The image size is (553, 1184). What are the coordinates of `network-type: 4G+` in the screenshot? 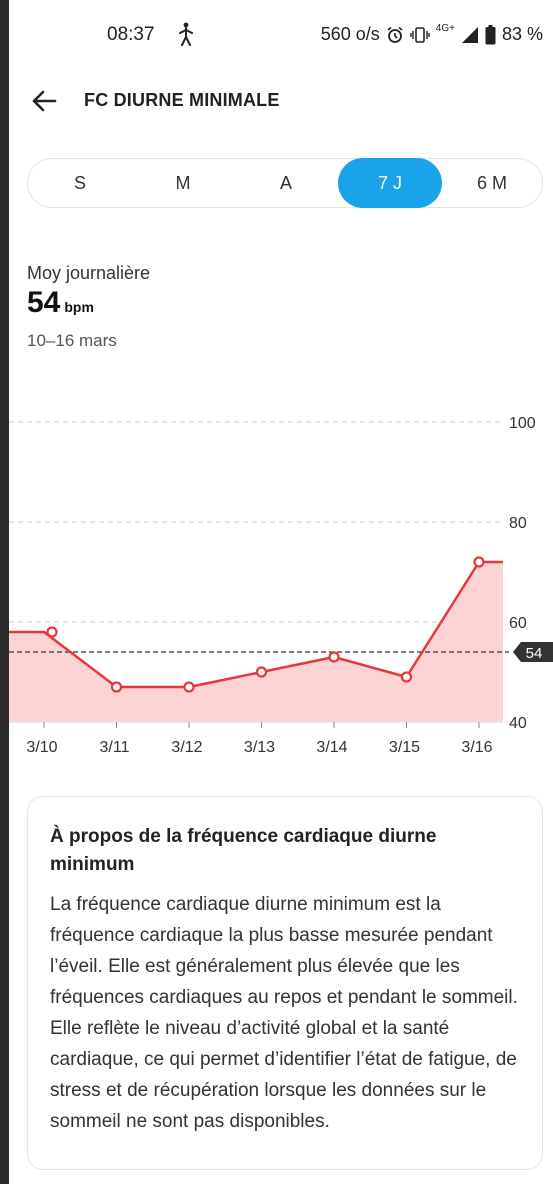 It's located at (445, 28).